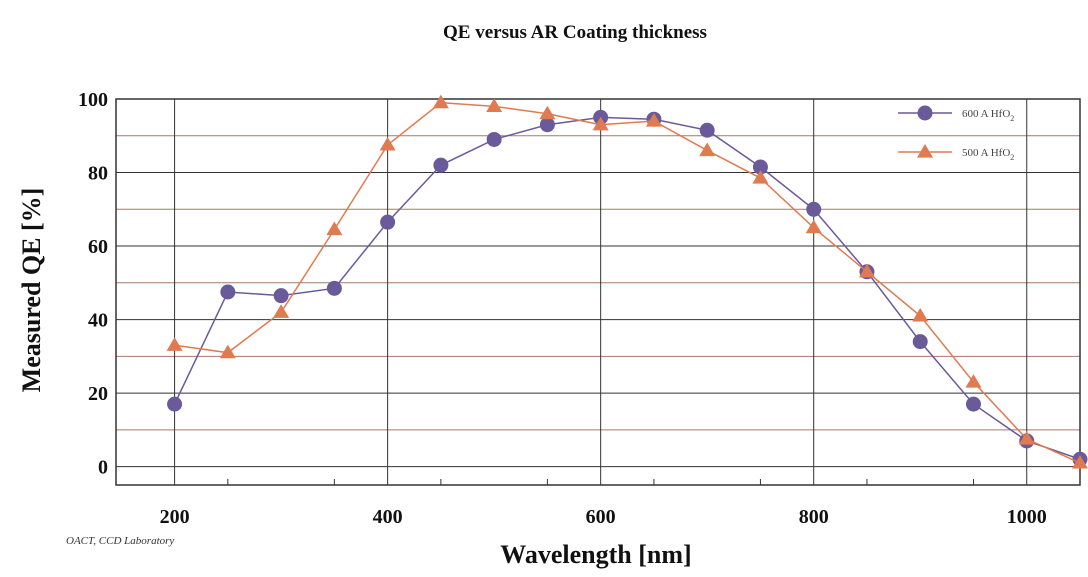 Image resolution: width=1088 pixels, height=577 pixels. I want to click on y-tick-label: 20, so click(98, 394).